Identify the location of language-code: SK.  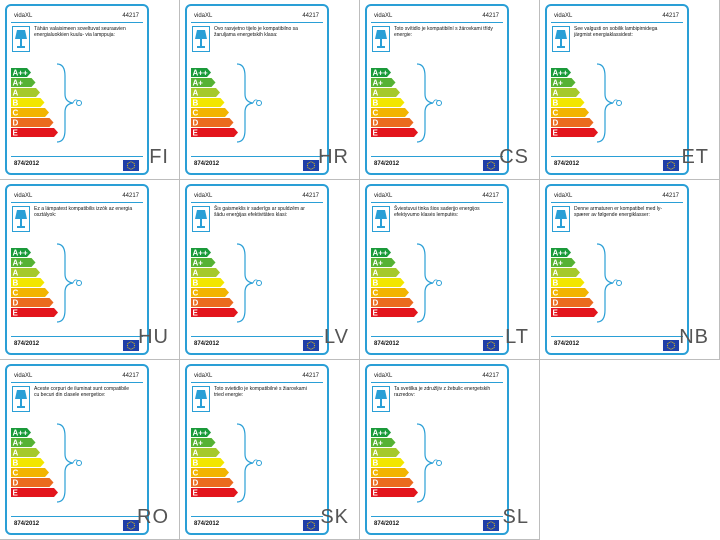
(334, 517).